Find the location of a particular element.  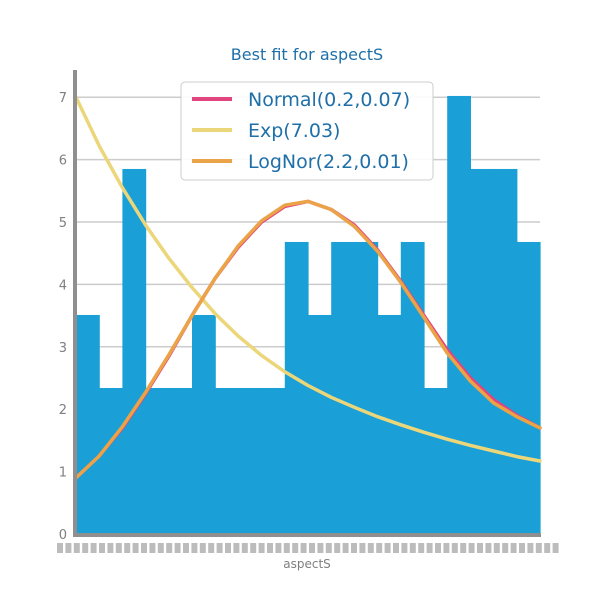

y-tick-label: 5 is located at coordinates (63, 223).